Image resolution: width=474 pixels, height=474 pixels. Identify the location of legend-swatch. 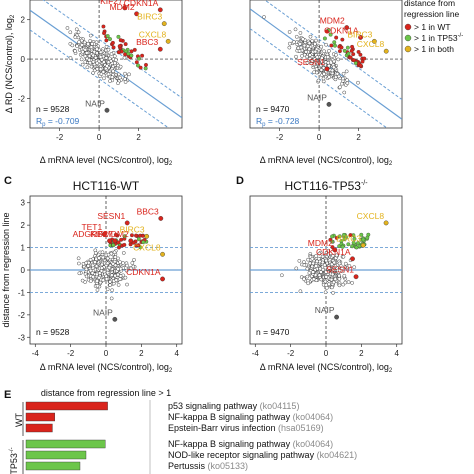
(408, 27).